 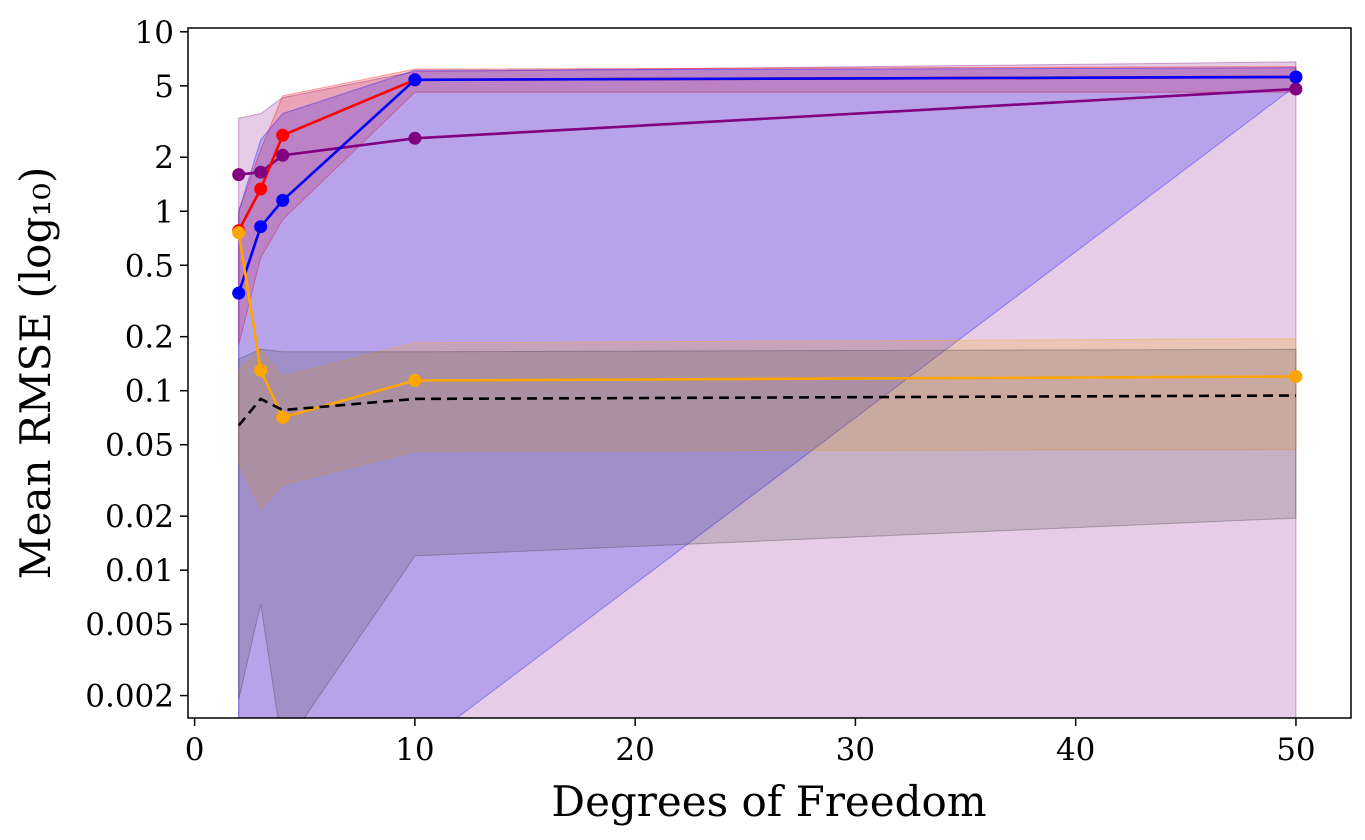 What do you see at coordinates (1295, 750) in the screenshot?
I see `x-tick-label: 50` at bounding box center [1295, 750].